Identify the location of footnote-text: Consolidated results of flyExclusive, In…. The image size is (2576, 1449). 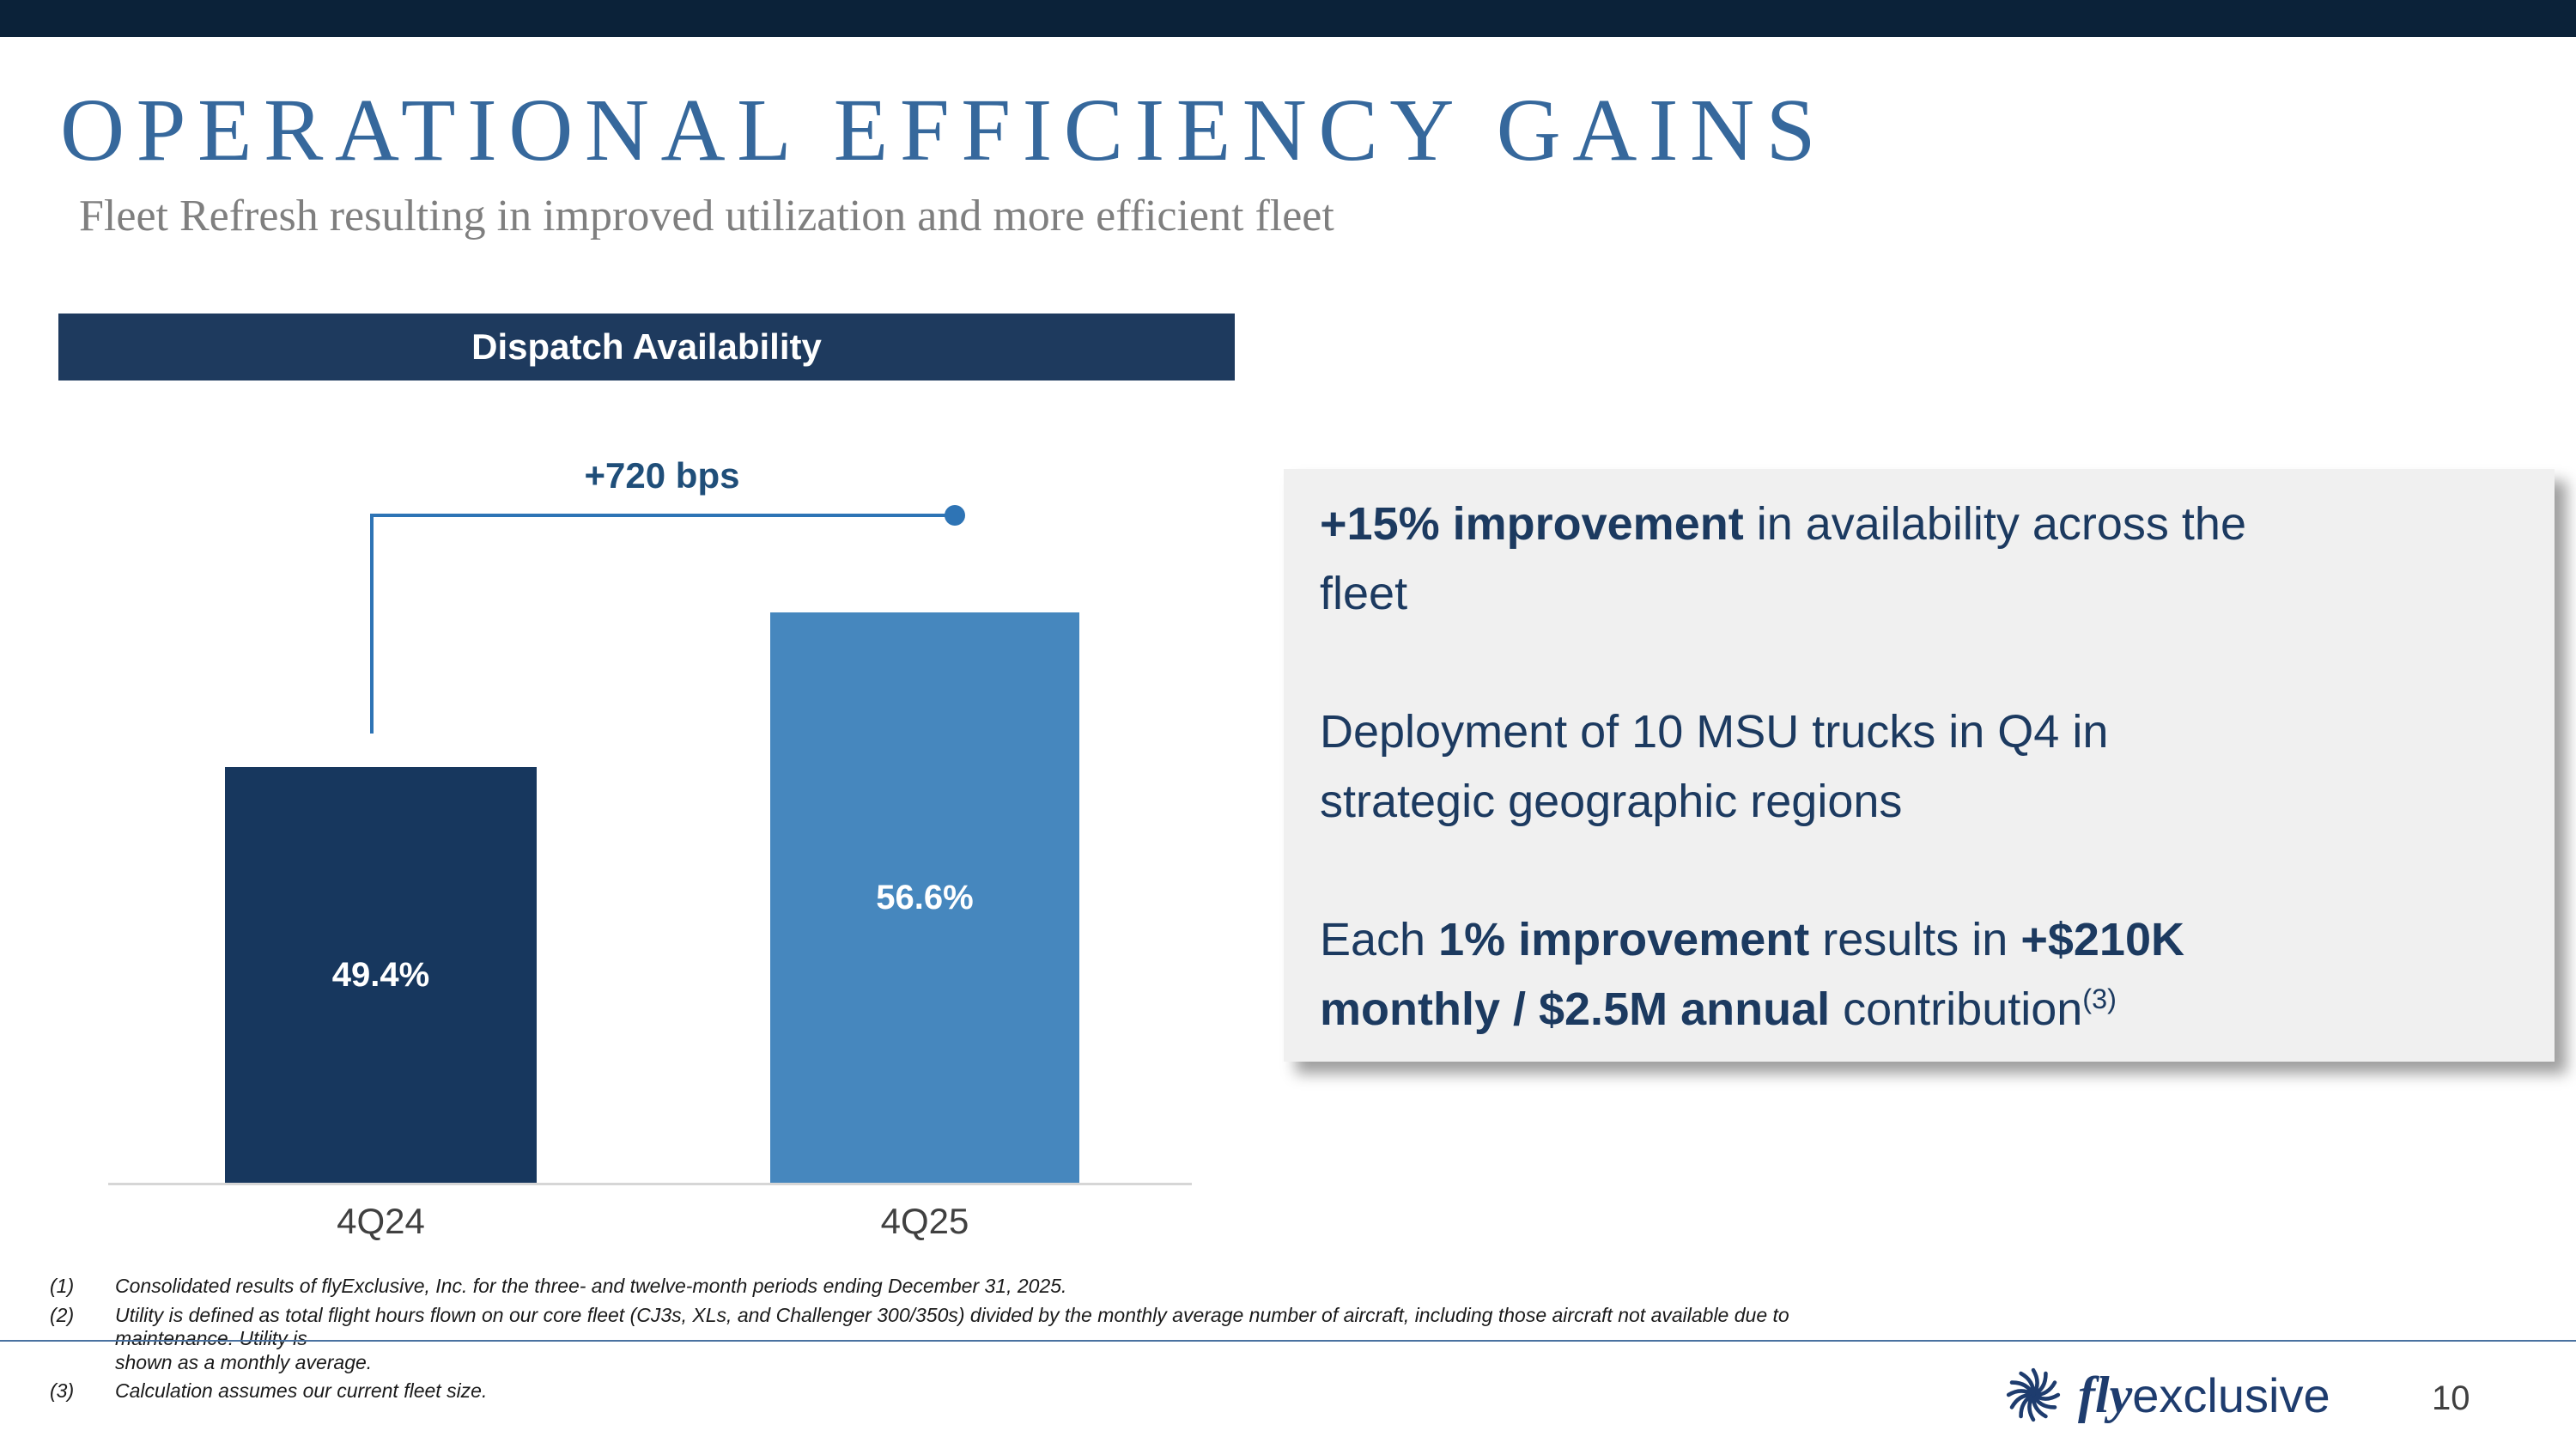
(591, 1286).